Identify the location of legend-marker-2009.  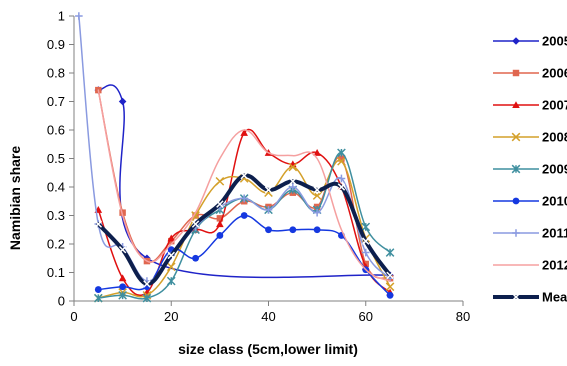
(516, 169).